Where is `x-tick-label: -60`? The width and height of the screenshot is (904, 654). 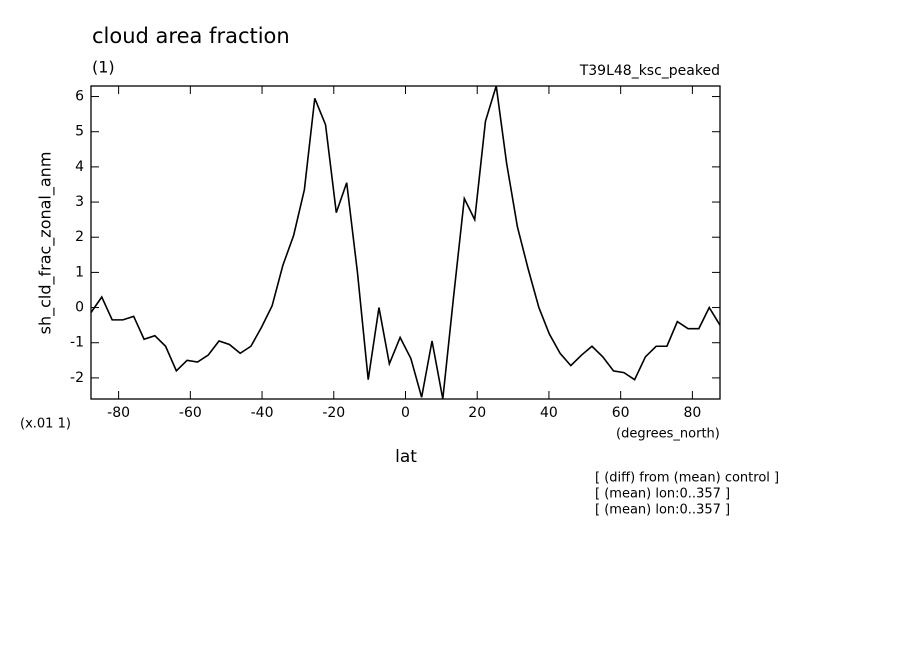
x-tick-label: -60 is located at coordinates (190, 413).